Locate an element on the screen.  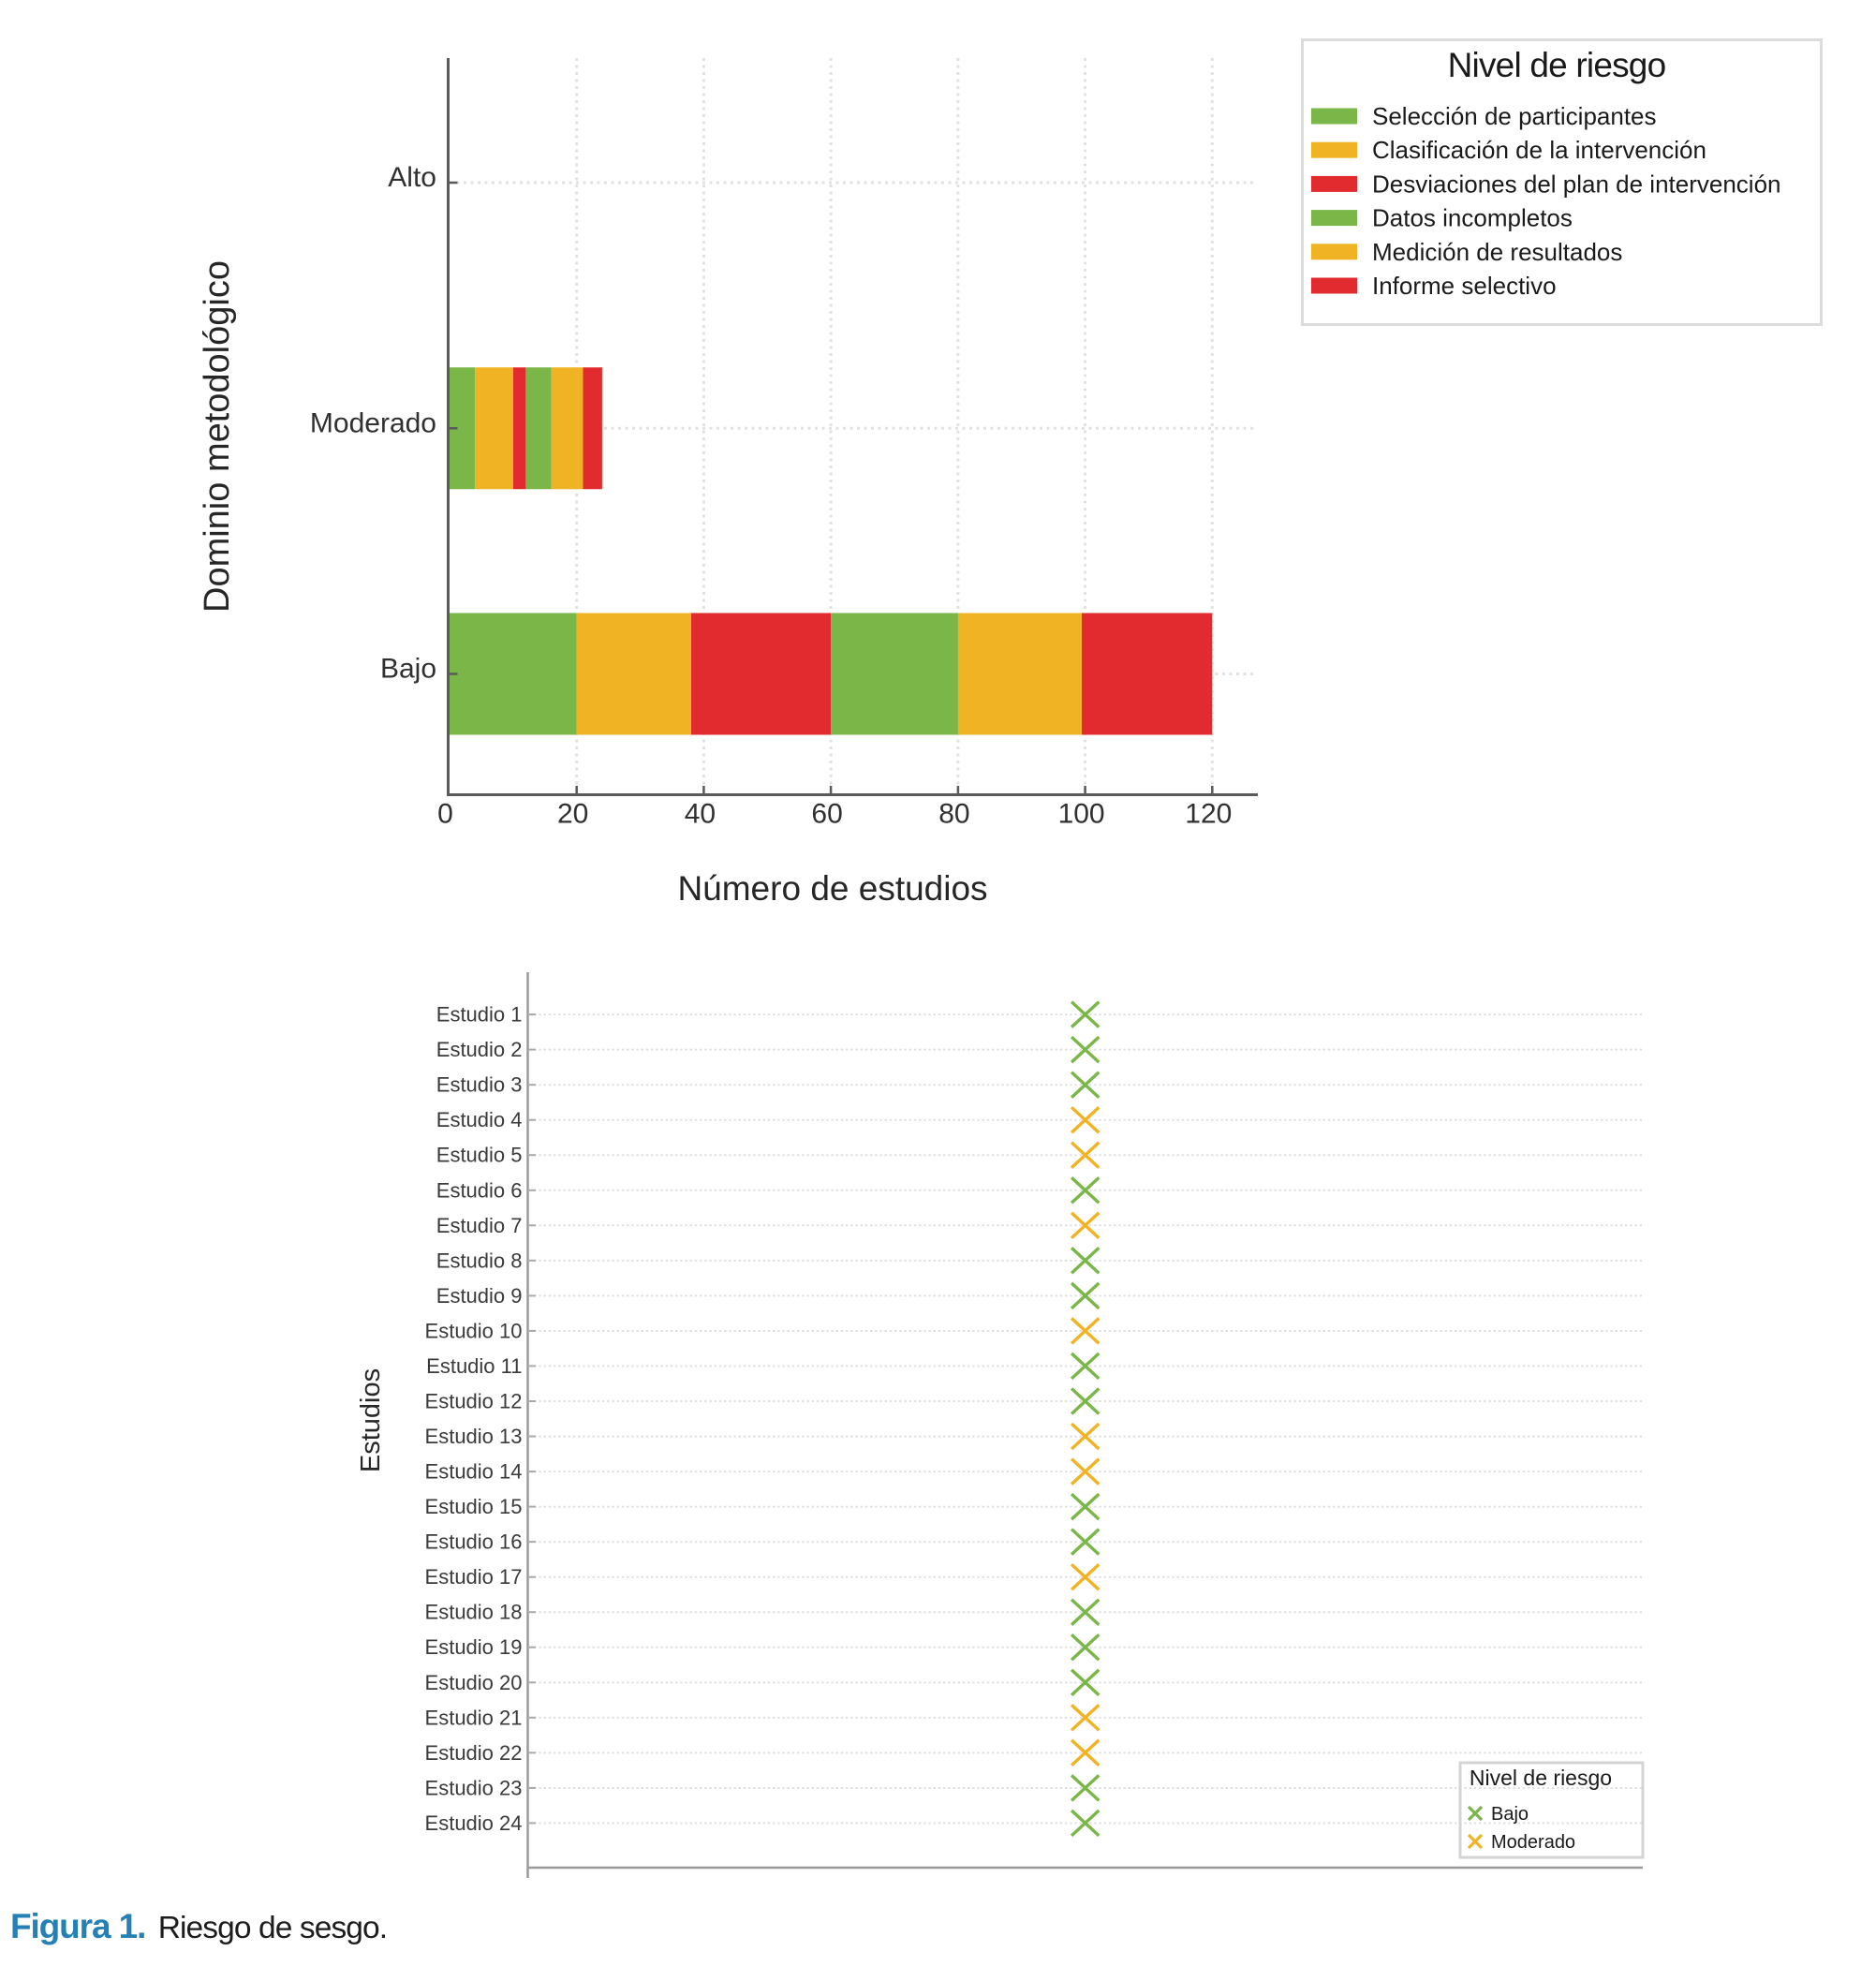
svg-text:Desviaciones del plan de inter: Desviaciones del plan de intervención is located at coordinates (1576, 184).